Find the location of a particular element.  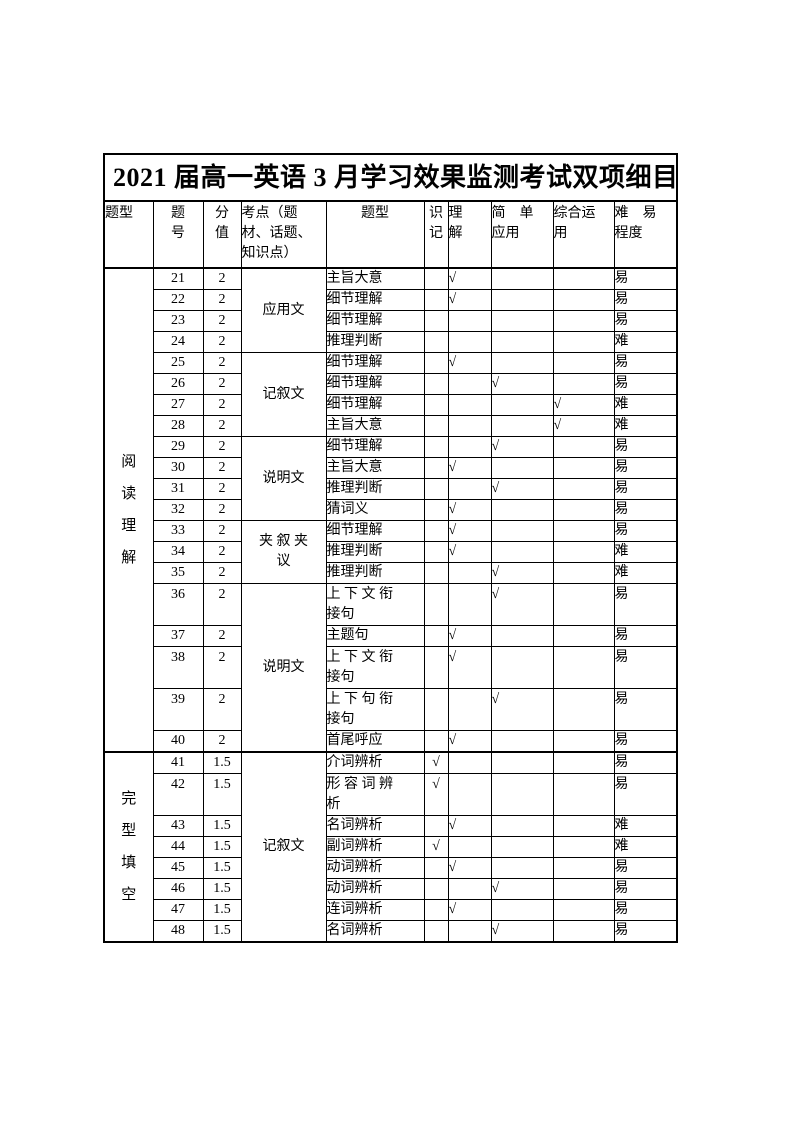

table-row: 29 2 说明文 细节理解 √ 易 is located at coordinates (391, 478).